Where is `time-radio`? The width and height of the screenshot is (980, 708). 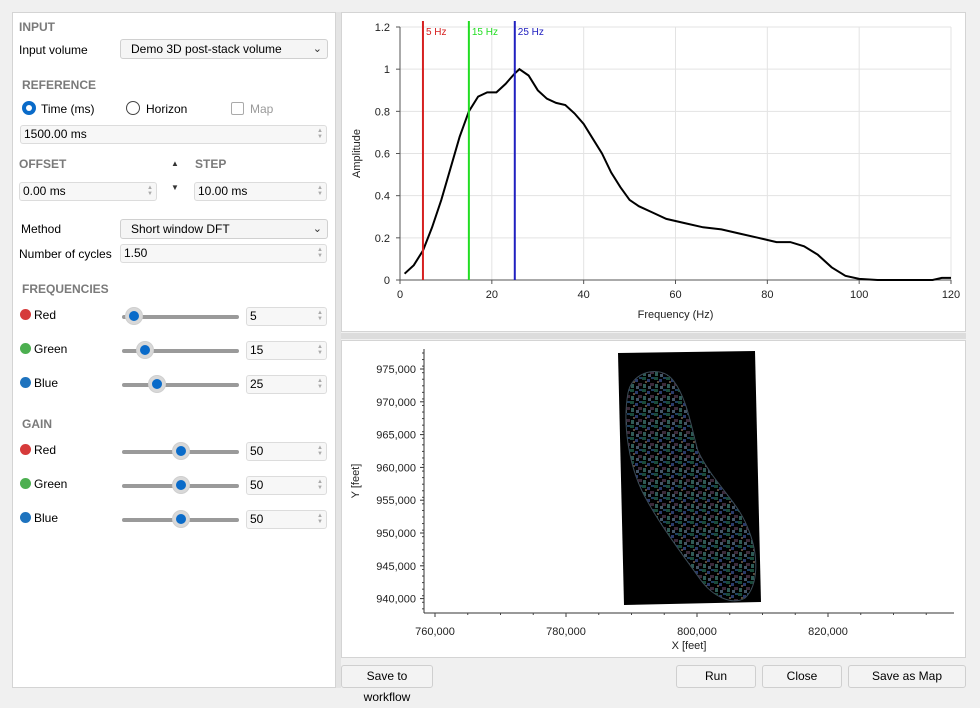
time-radio is located at coordinates (29, 108).